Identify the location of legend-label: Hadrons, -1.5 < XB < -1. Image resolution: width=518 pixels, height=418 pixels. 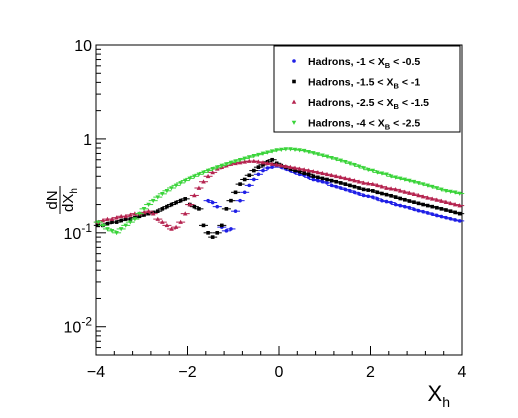
(364, 84).